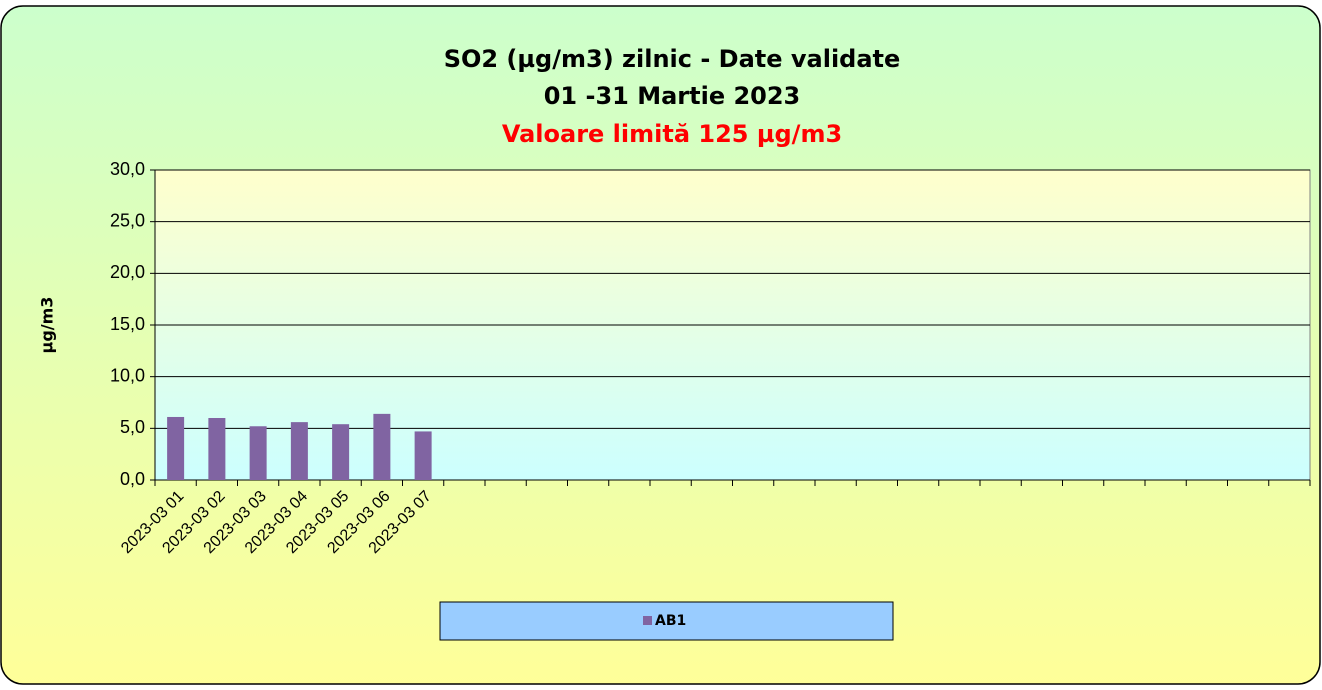  I want to click on legend-swatch, so click(647, 620).